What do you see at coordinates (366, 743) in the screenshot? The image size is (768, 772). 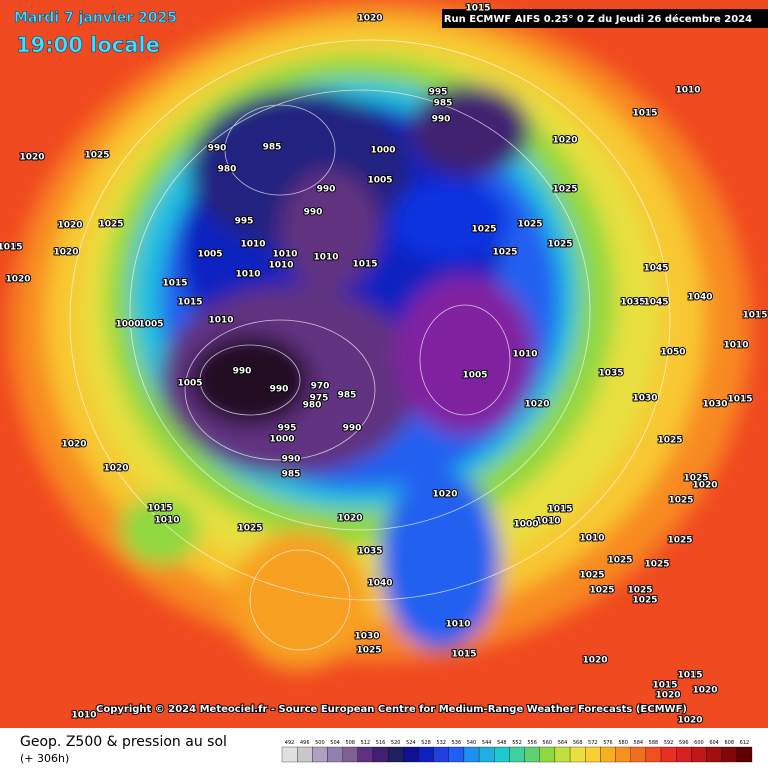 I see `scale-label: 512` at bounding box center [366, 743].